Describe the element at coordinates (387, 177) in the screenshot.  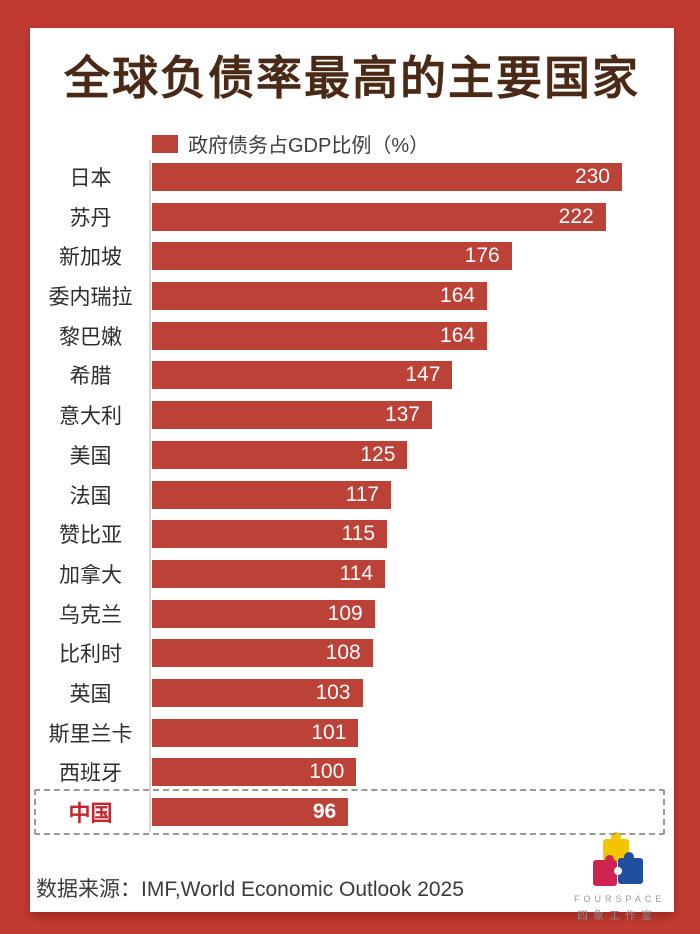
I see `bar: 230` at that location.